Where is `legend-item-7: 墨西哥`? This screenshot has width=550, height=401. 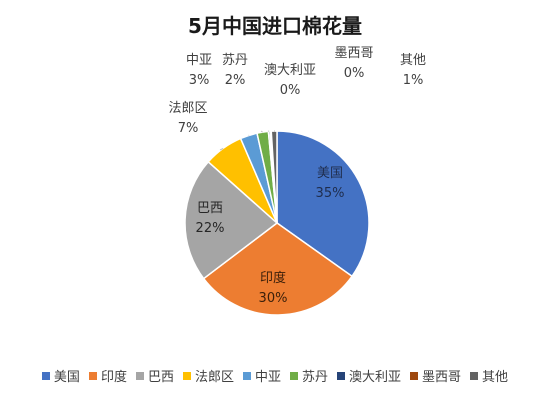 legend-item-7: 墨西哥 is located at coordinates (435, 375).